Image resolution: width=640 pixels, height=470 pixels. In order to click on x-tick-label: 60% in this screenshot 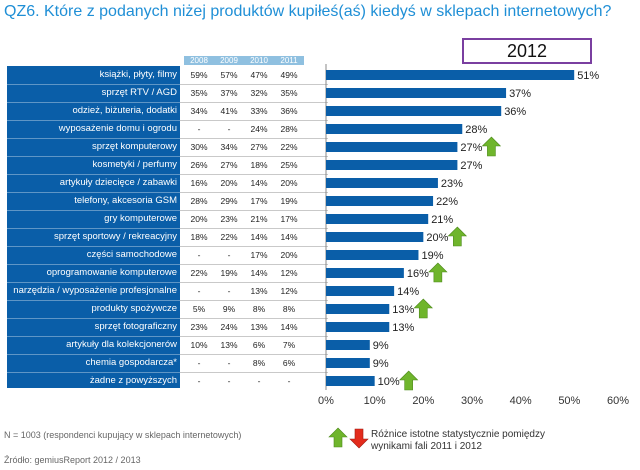, I will do `click(618, 401)`.